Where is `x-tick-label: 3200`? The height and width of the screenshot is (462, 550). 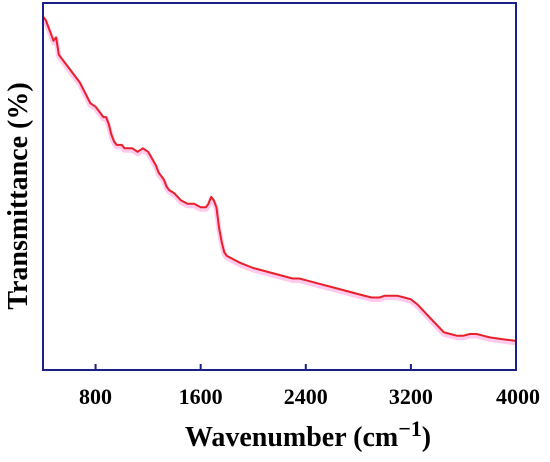 x-tick-label: 3200 is located at coordinates (411, 396).